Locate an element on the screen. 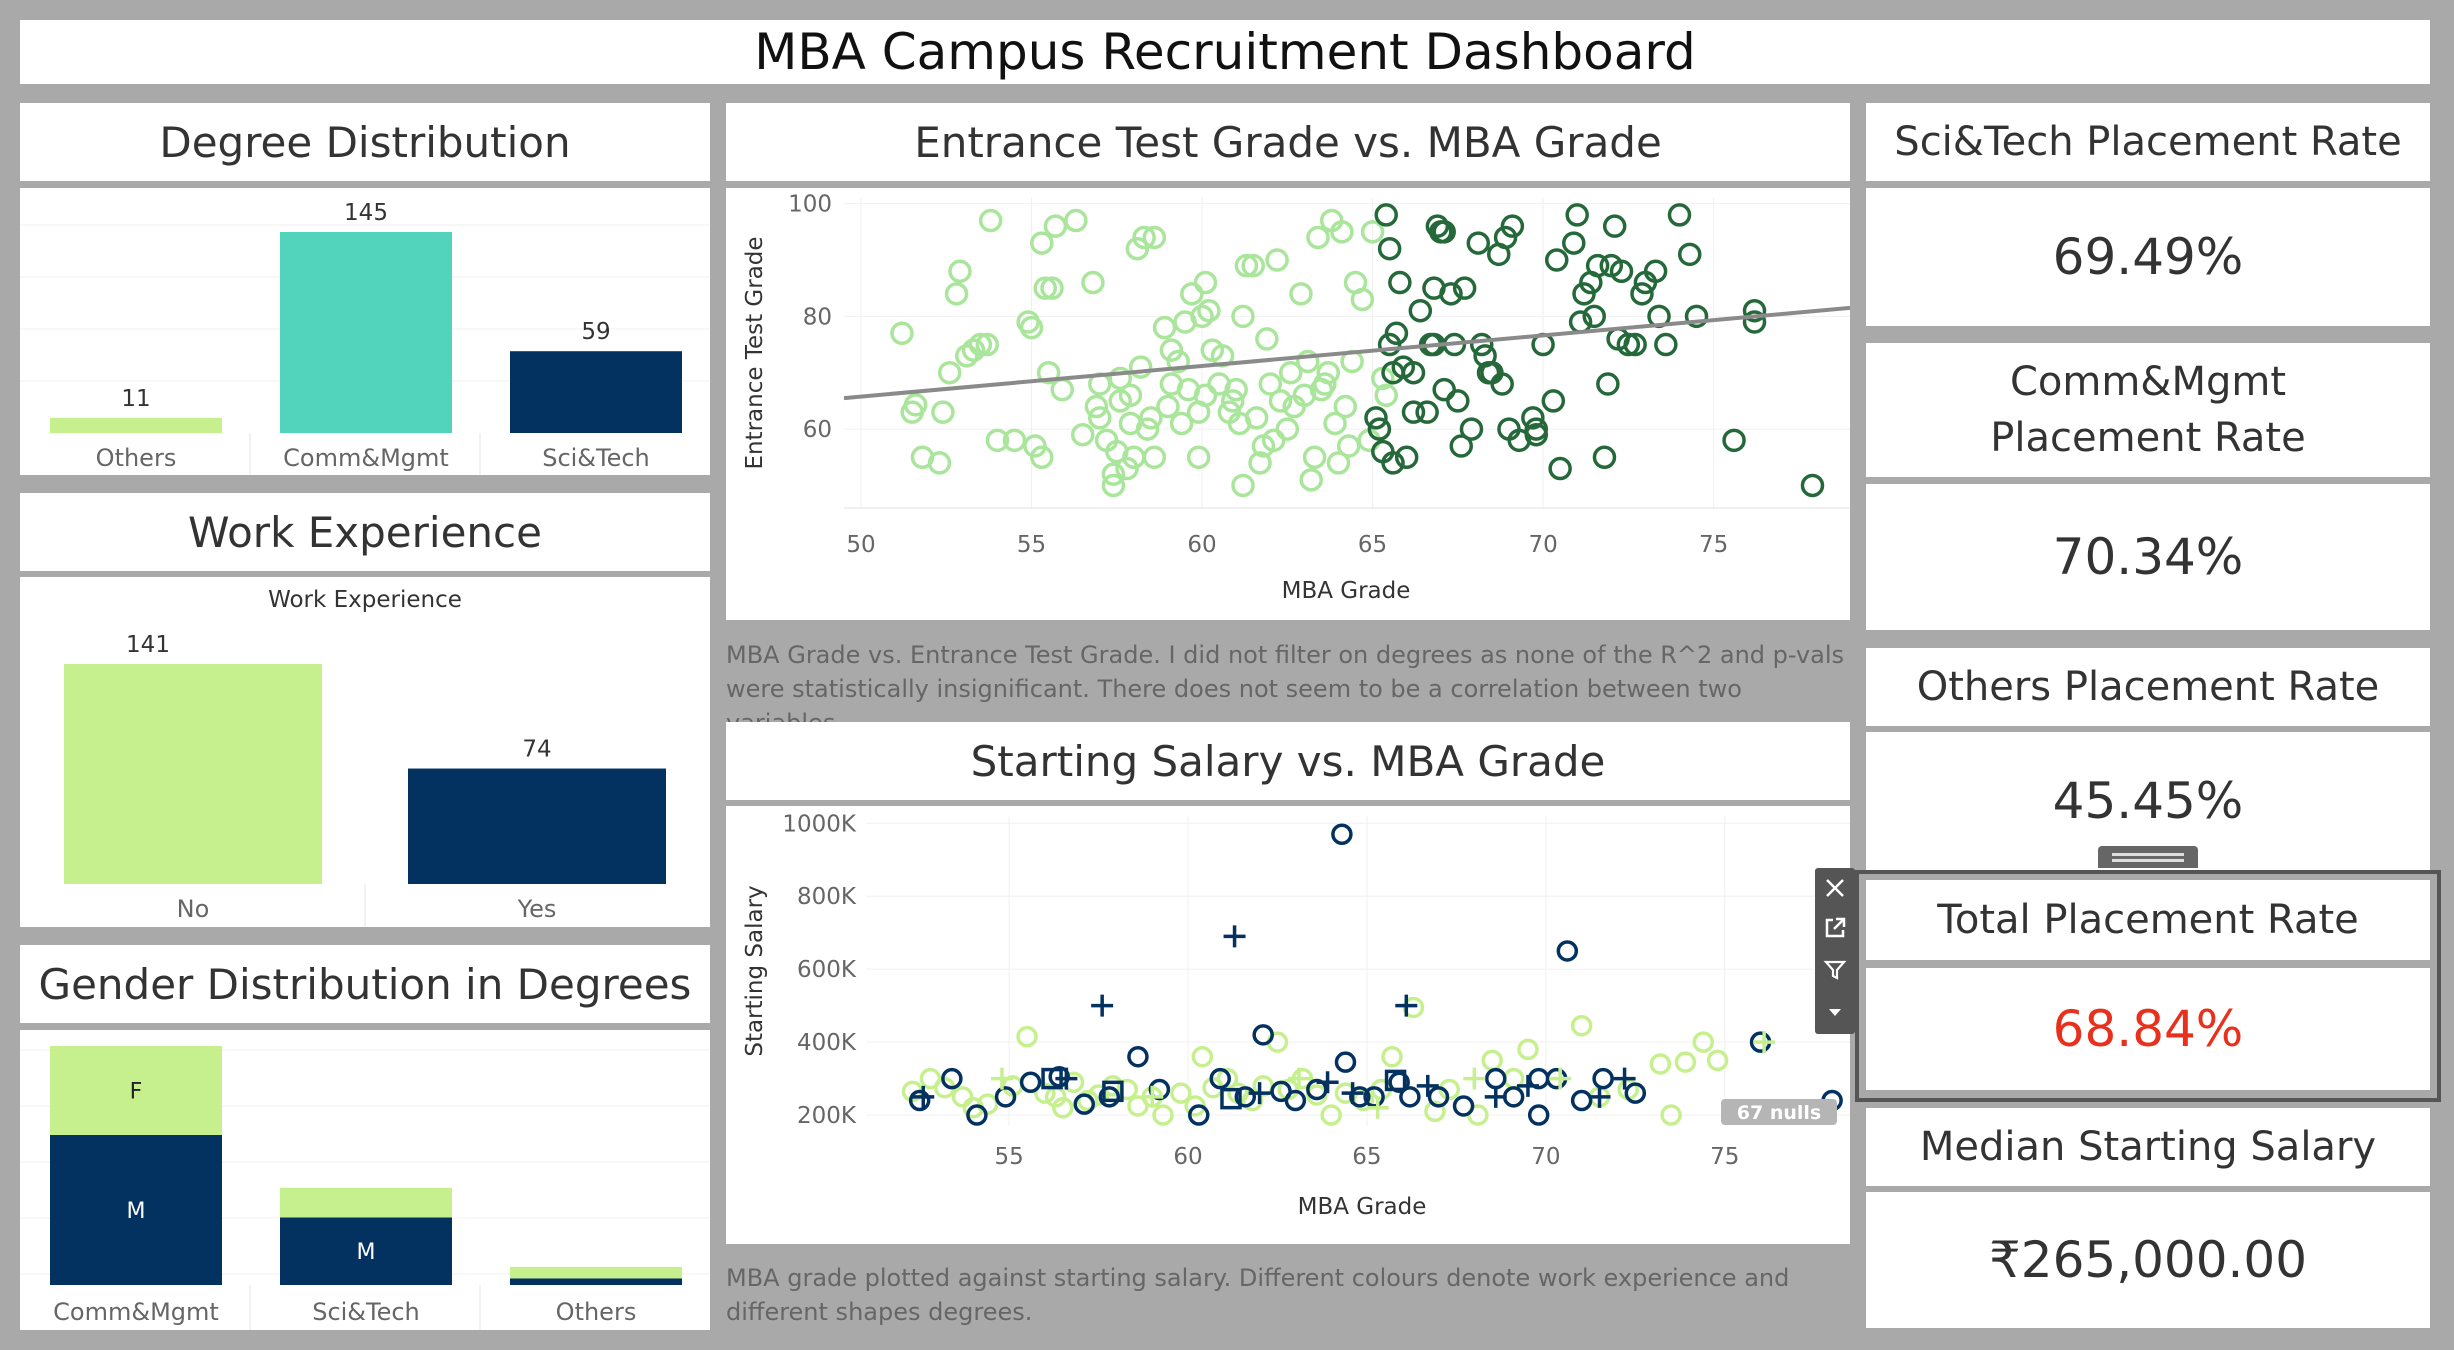 The height and width of the screenshot is (1350, 2454). bar-value-label: 11 is located at coordinates (135, 399).